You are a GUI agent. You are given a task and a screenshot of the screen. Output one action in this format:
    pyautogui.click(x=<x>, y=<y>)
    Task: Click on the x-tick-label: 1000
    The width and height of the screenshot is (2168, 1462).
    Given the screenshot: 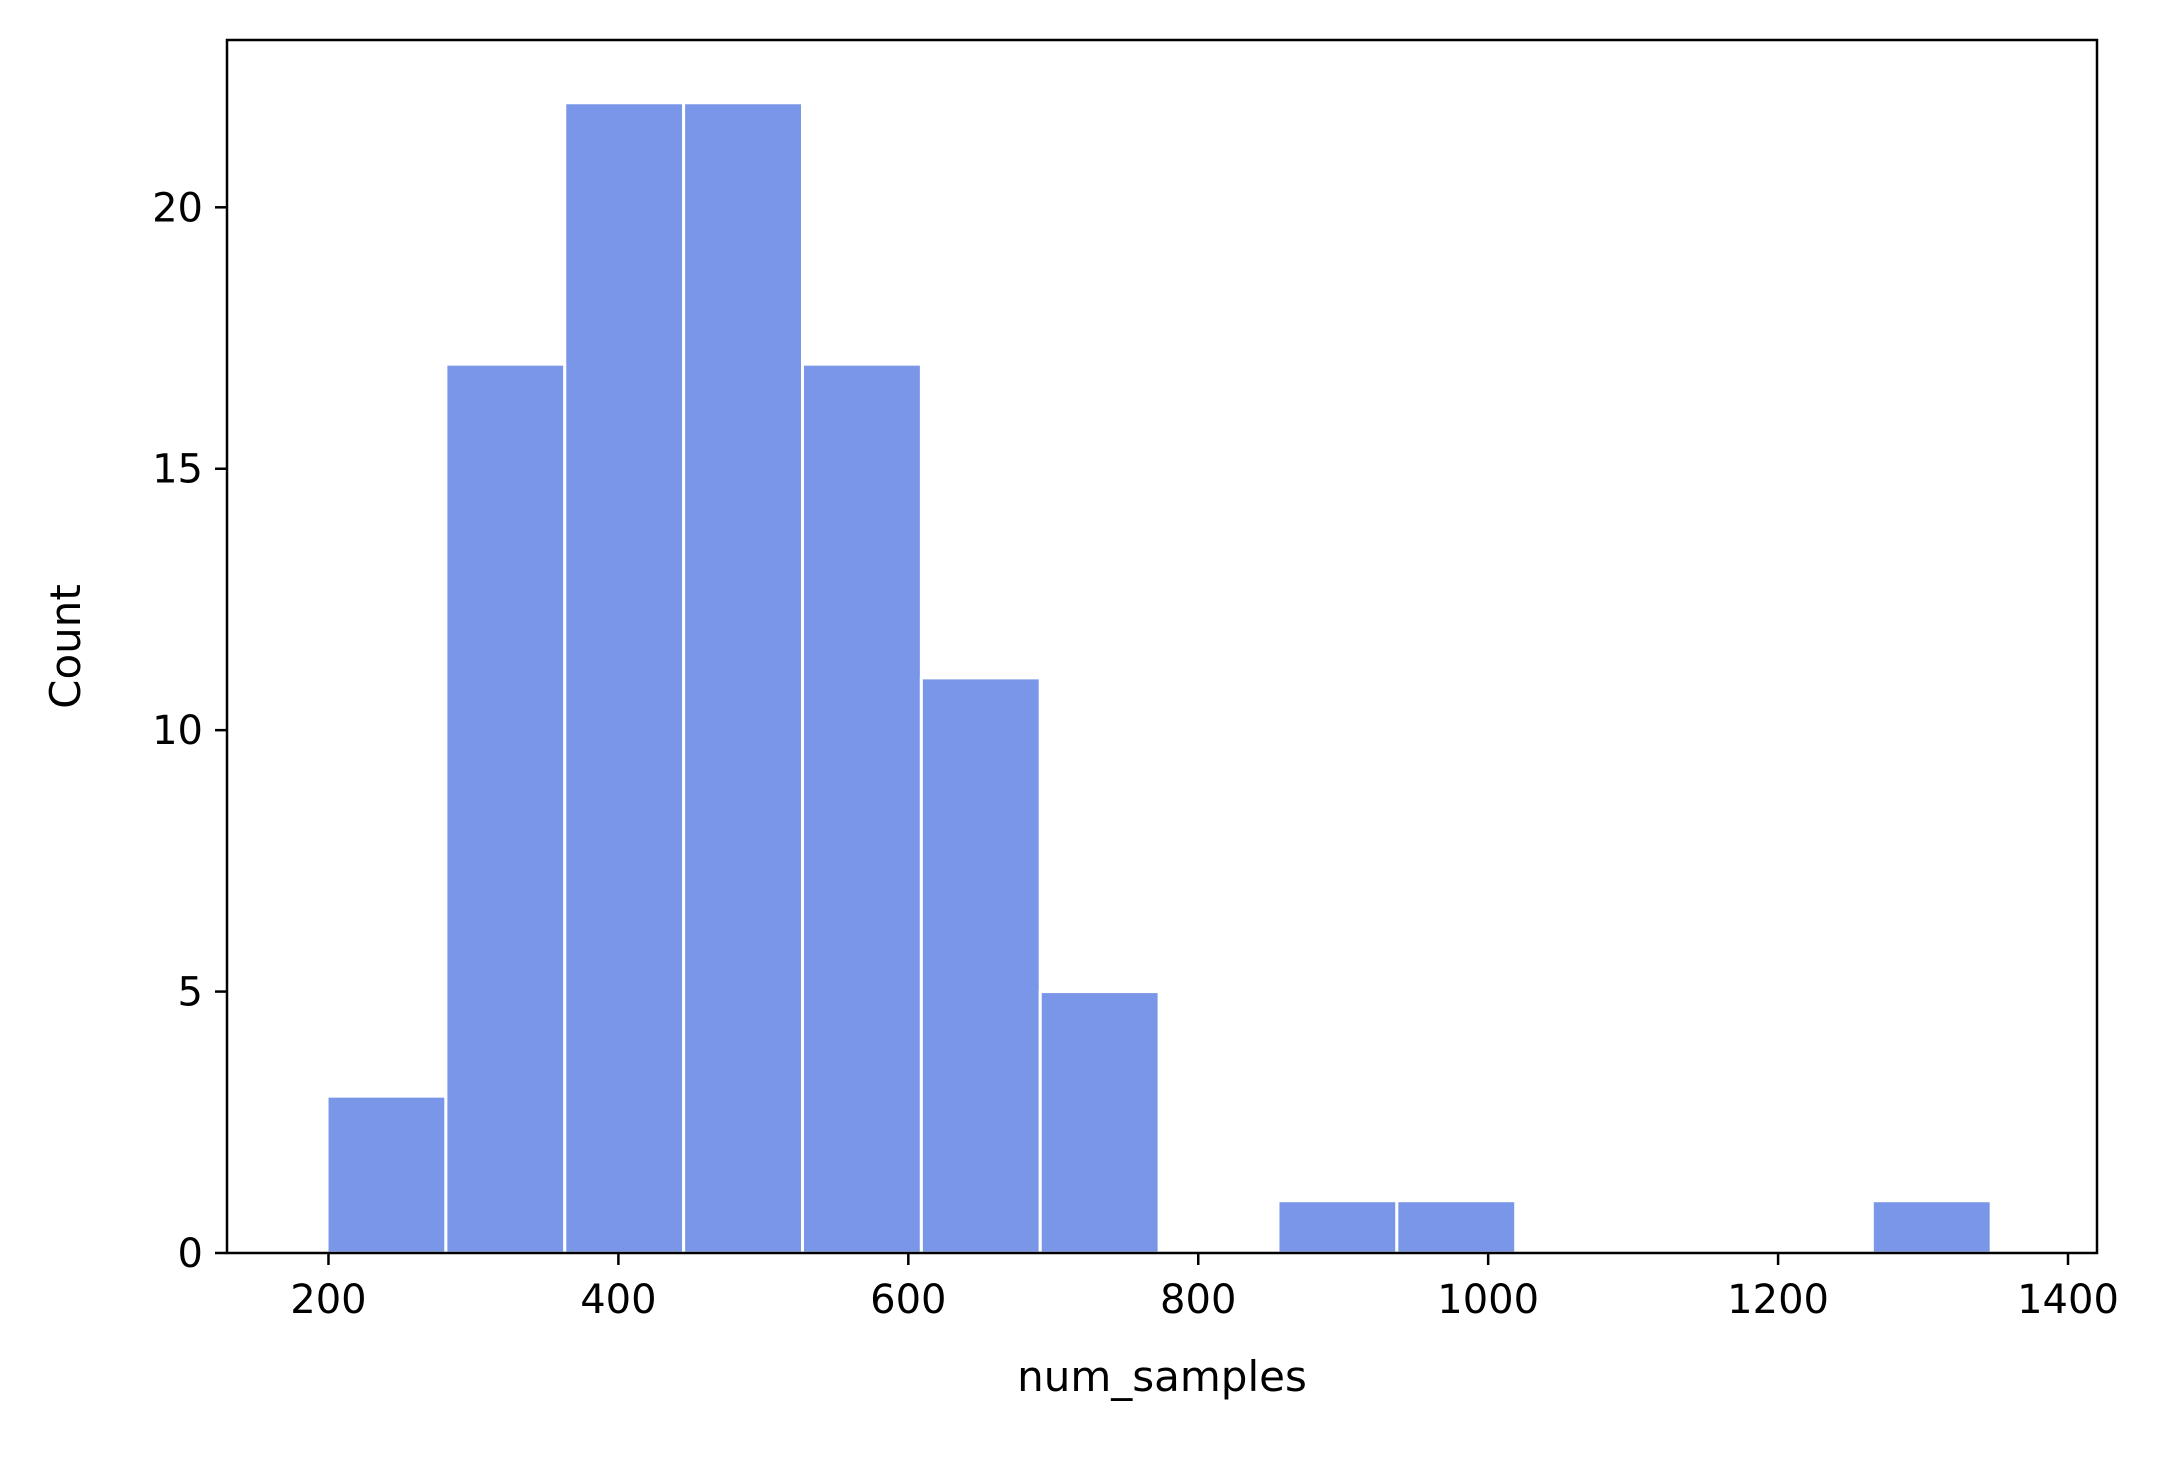 What is the action you would take?
    pyautogui.click(x=1488, y=1300)
    